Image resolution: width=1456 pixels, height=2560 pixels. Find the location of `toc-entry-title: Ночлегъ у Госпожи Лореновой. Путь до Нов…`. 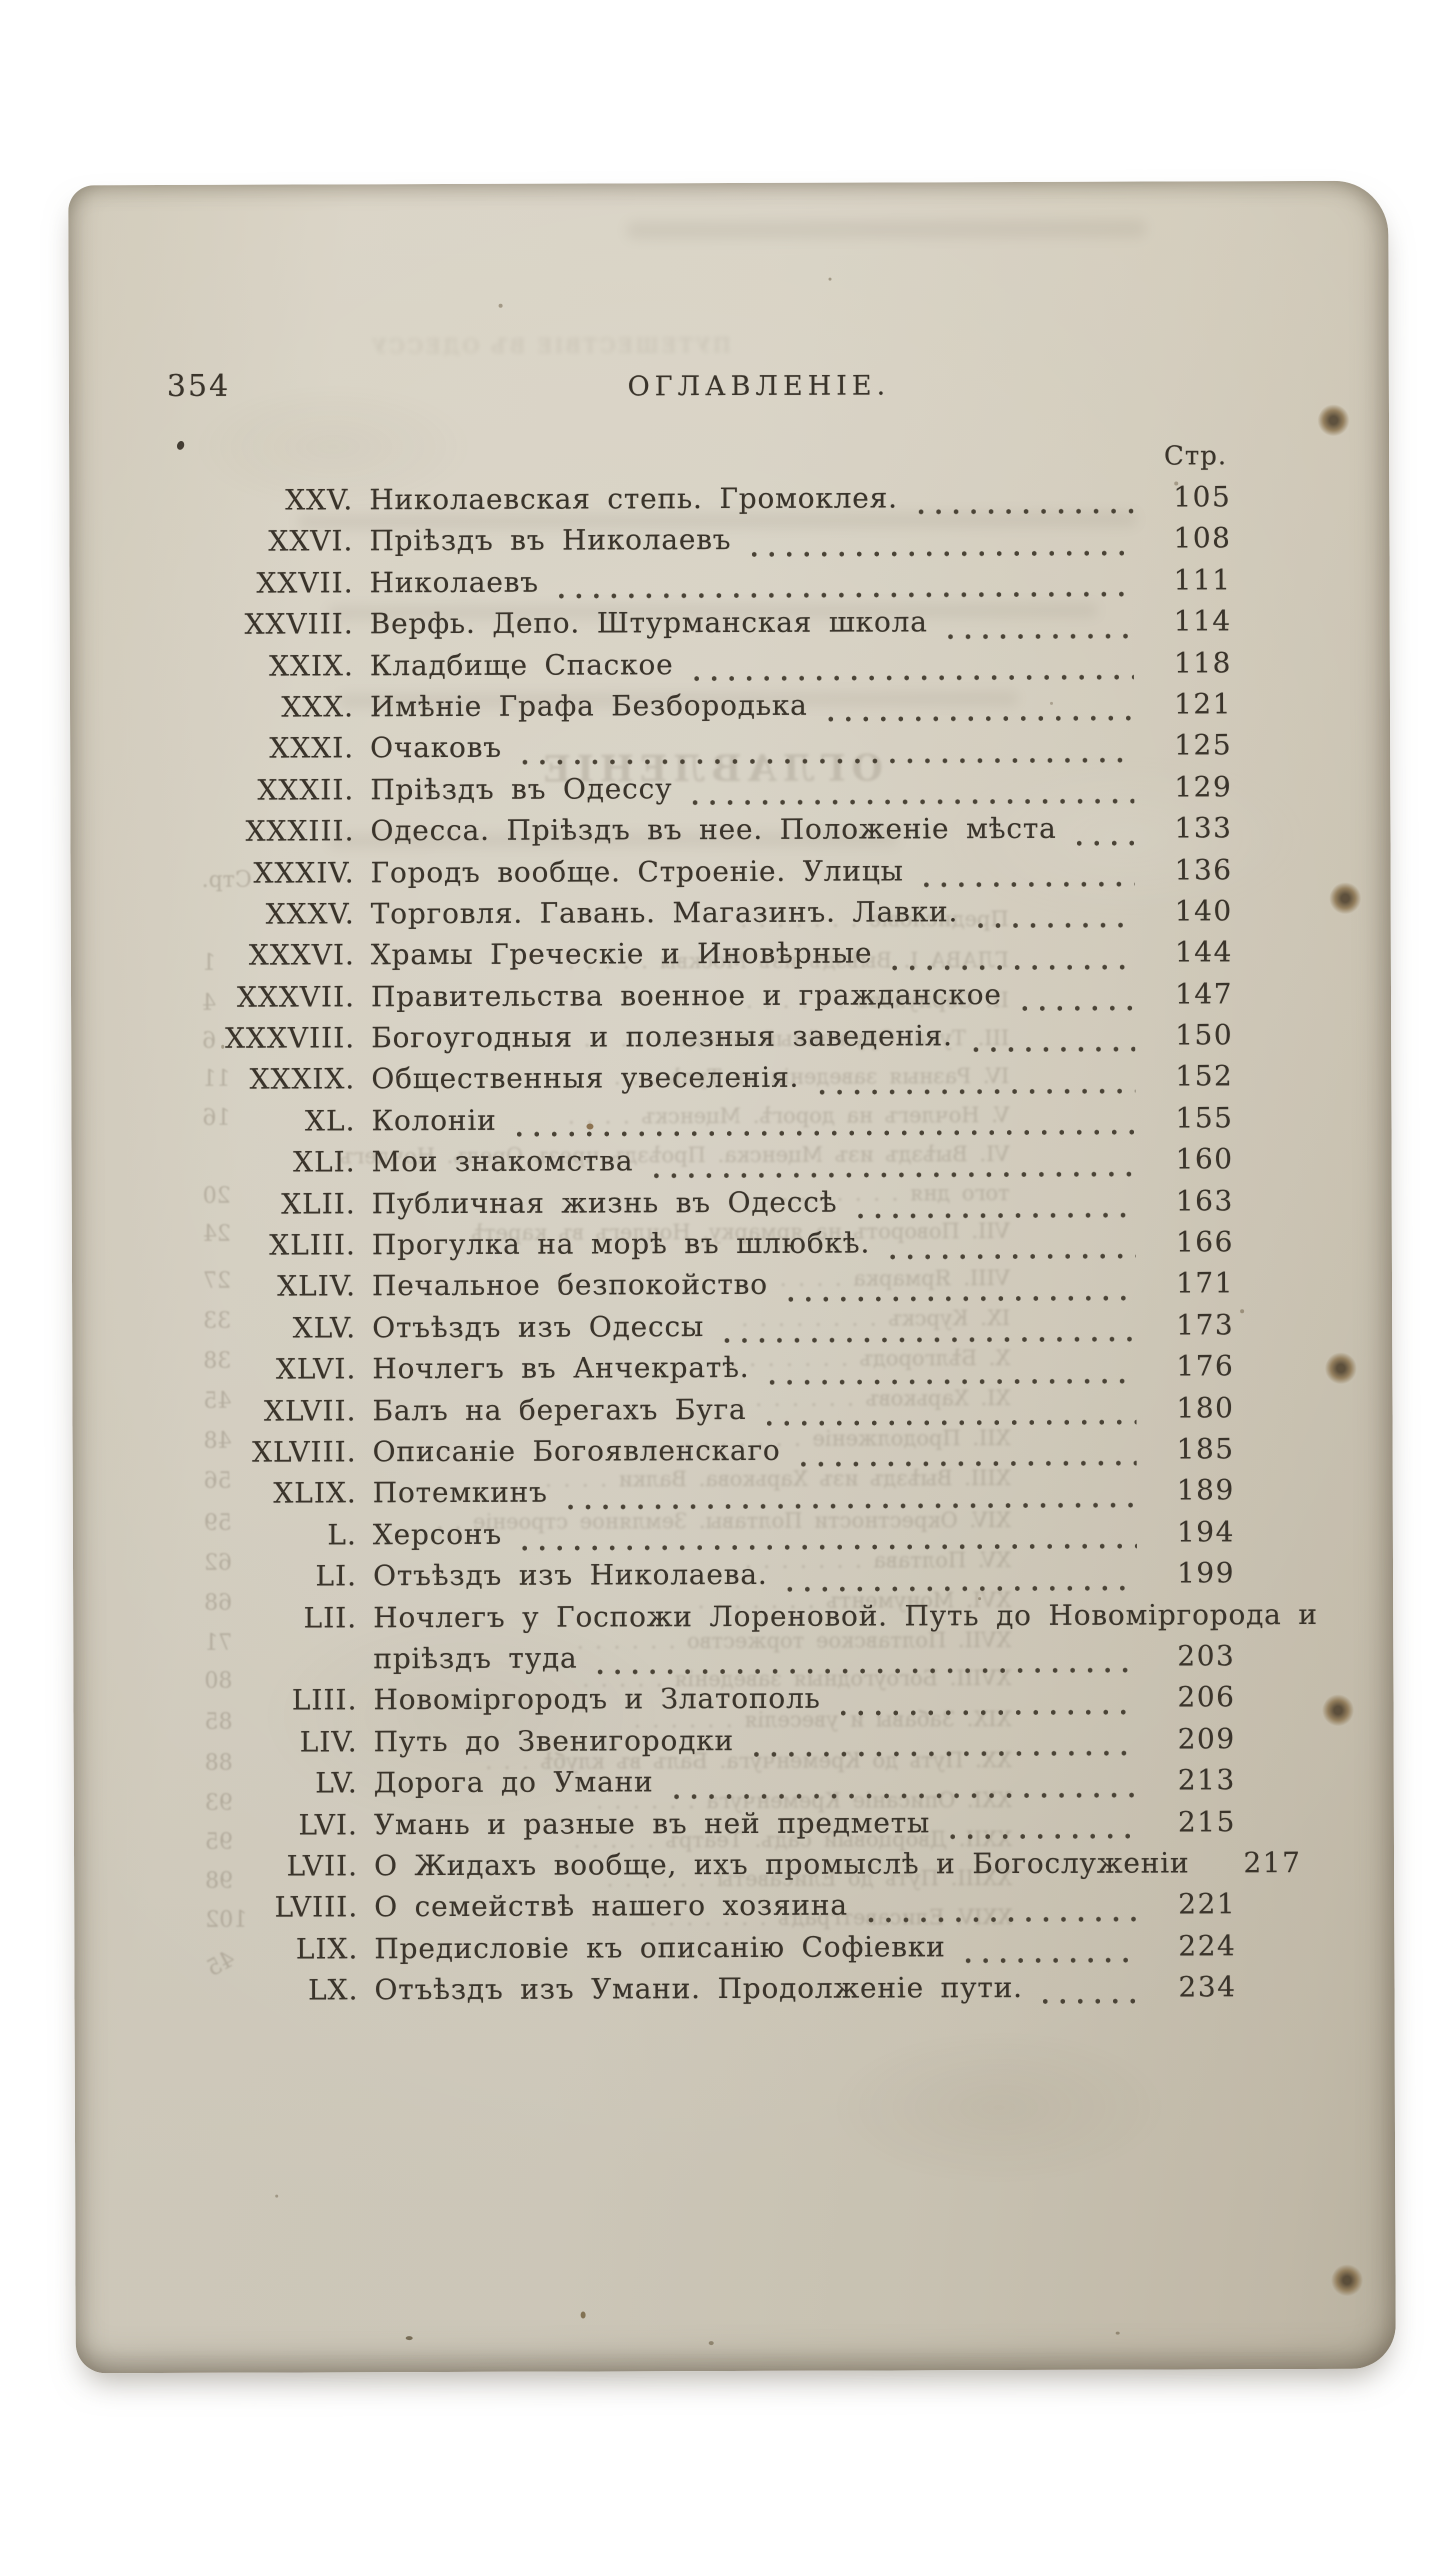

toc-entry-title: Ночлегъ у Госпожи Лореновой. Путь до Нов… is located at coordinates (845, 1615).